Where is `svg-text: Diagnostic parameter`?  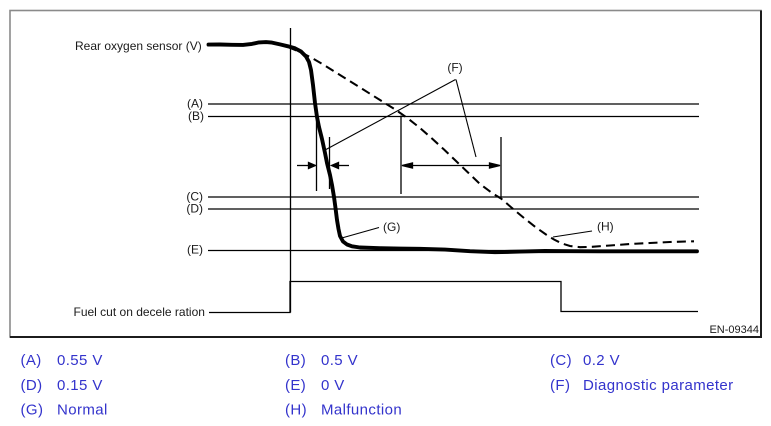
svg-text: Diagnostic parameter is located at coordinates (658, 385).